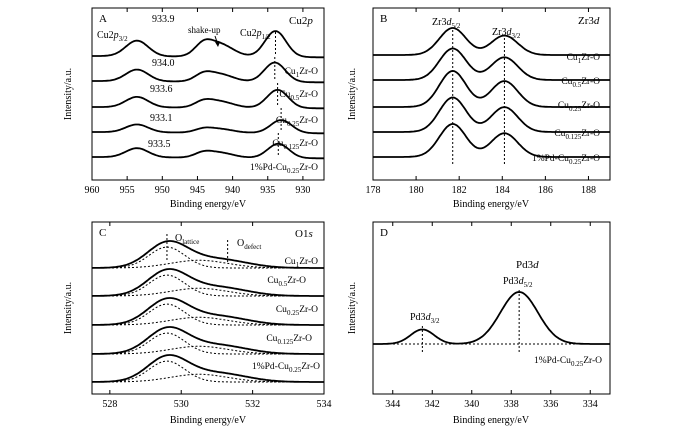  Describe the element at coordinates (392, 404) in the screenshot. I see `panel-d-xtick-label: 344` at that location.